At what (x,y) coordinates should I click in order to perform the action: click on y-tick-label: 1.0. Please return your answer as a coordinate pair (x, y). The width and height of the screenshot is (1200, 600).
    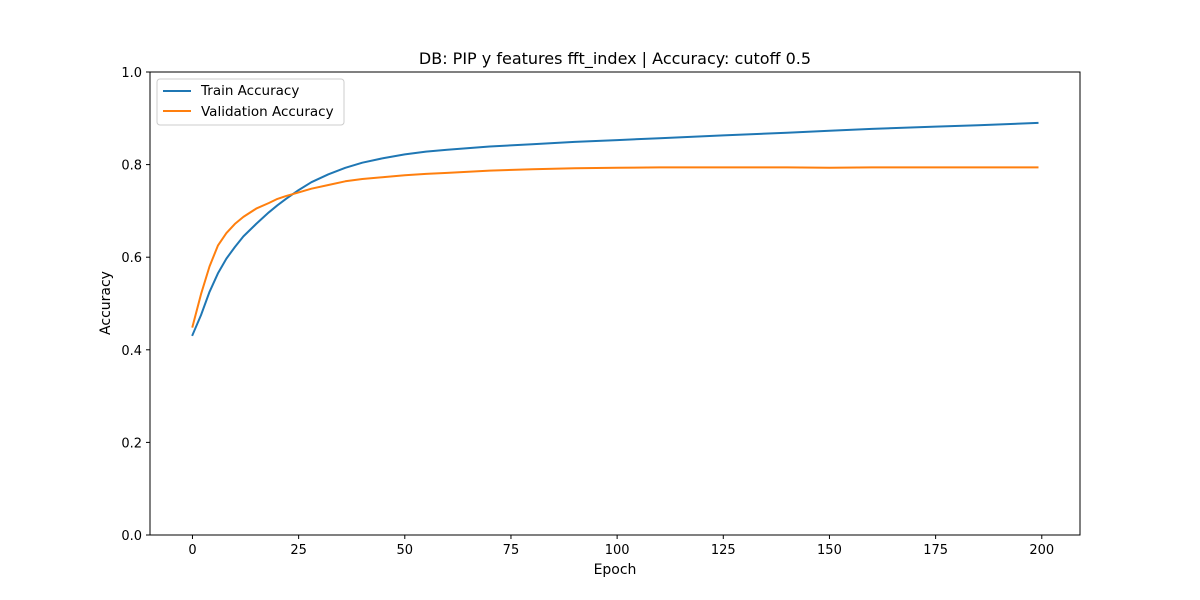
    Looking at the image, I should click on (131, 73).